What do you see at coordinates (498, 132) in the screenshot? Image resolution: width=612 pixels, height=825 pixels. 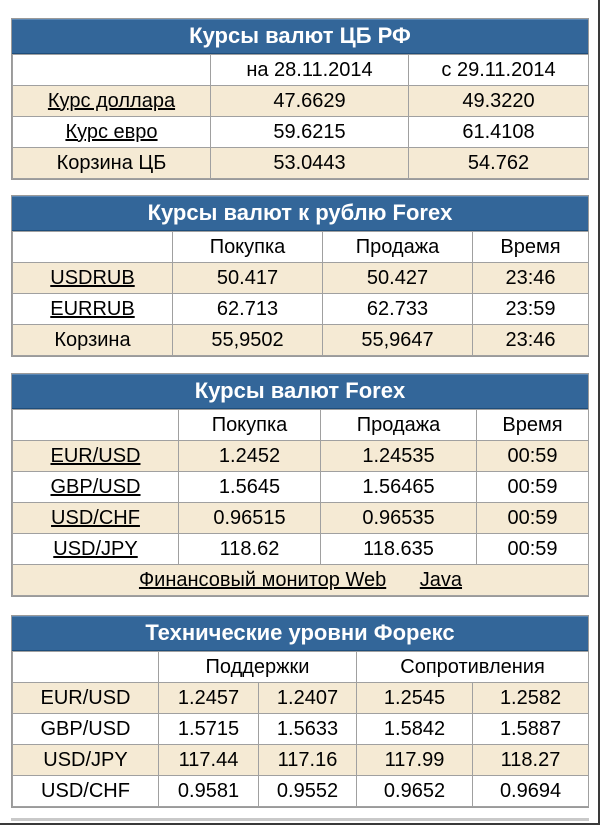 I see `value-cell: 61.4108` at bounding box center [498, 132].